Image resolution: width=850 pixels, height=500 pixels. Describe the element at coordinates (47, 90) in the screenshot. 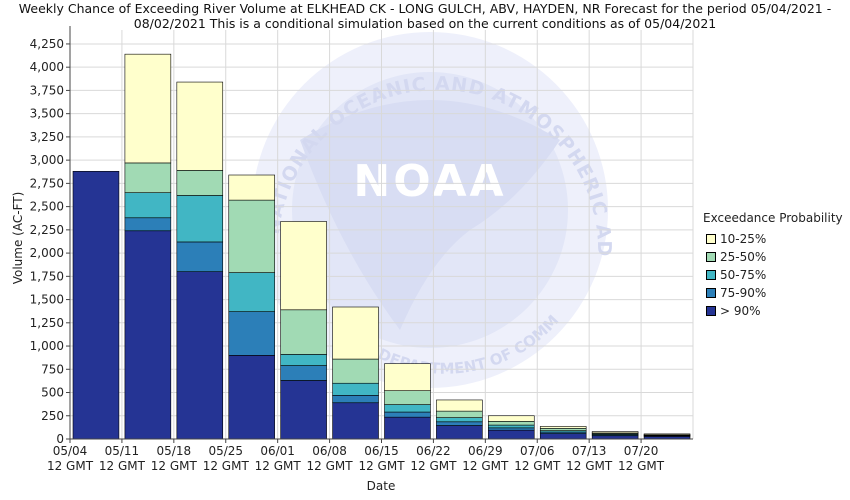

I see `y-tick-label: 3,750` at that location.